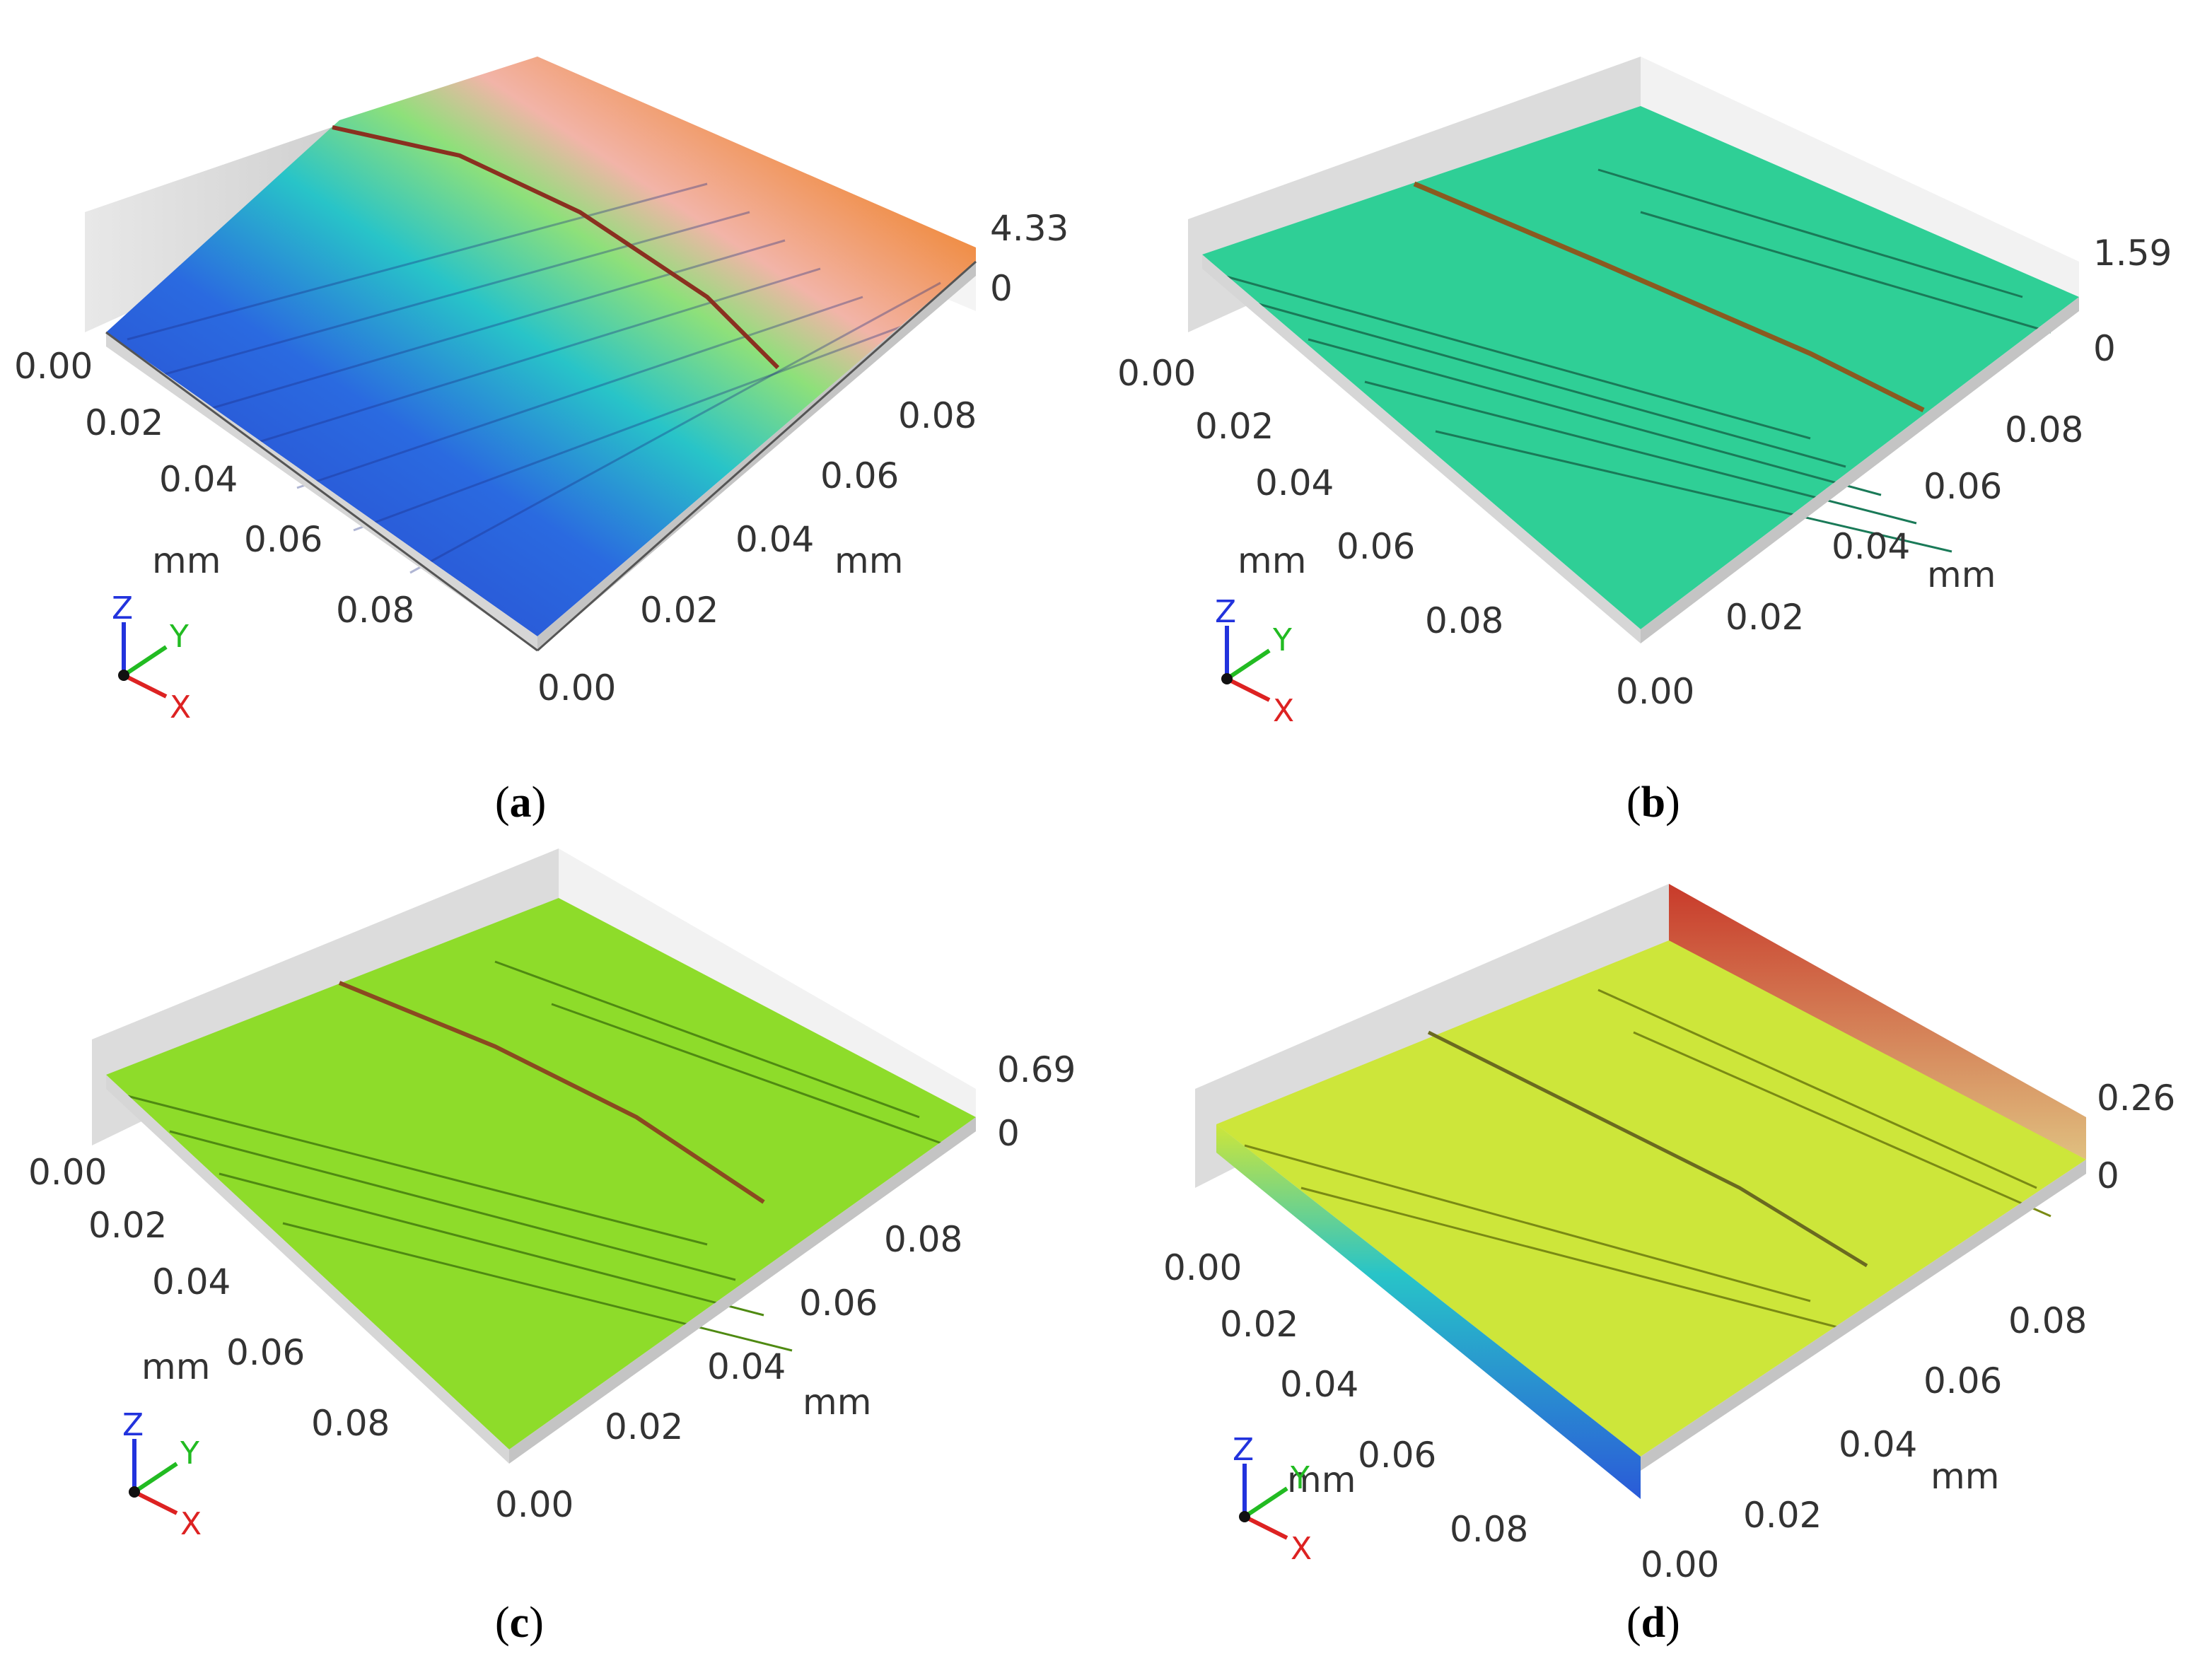  I want to click on x-tick-d-1: 0.02, so click(1259, 1324).